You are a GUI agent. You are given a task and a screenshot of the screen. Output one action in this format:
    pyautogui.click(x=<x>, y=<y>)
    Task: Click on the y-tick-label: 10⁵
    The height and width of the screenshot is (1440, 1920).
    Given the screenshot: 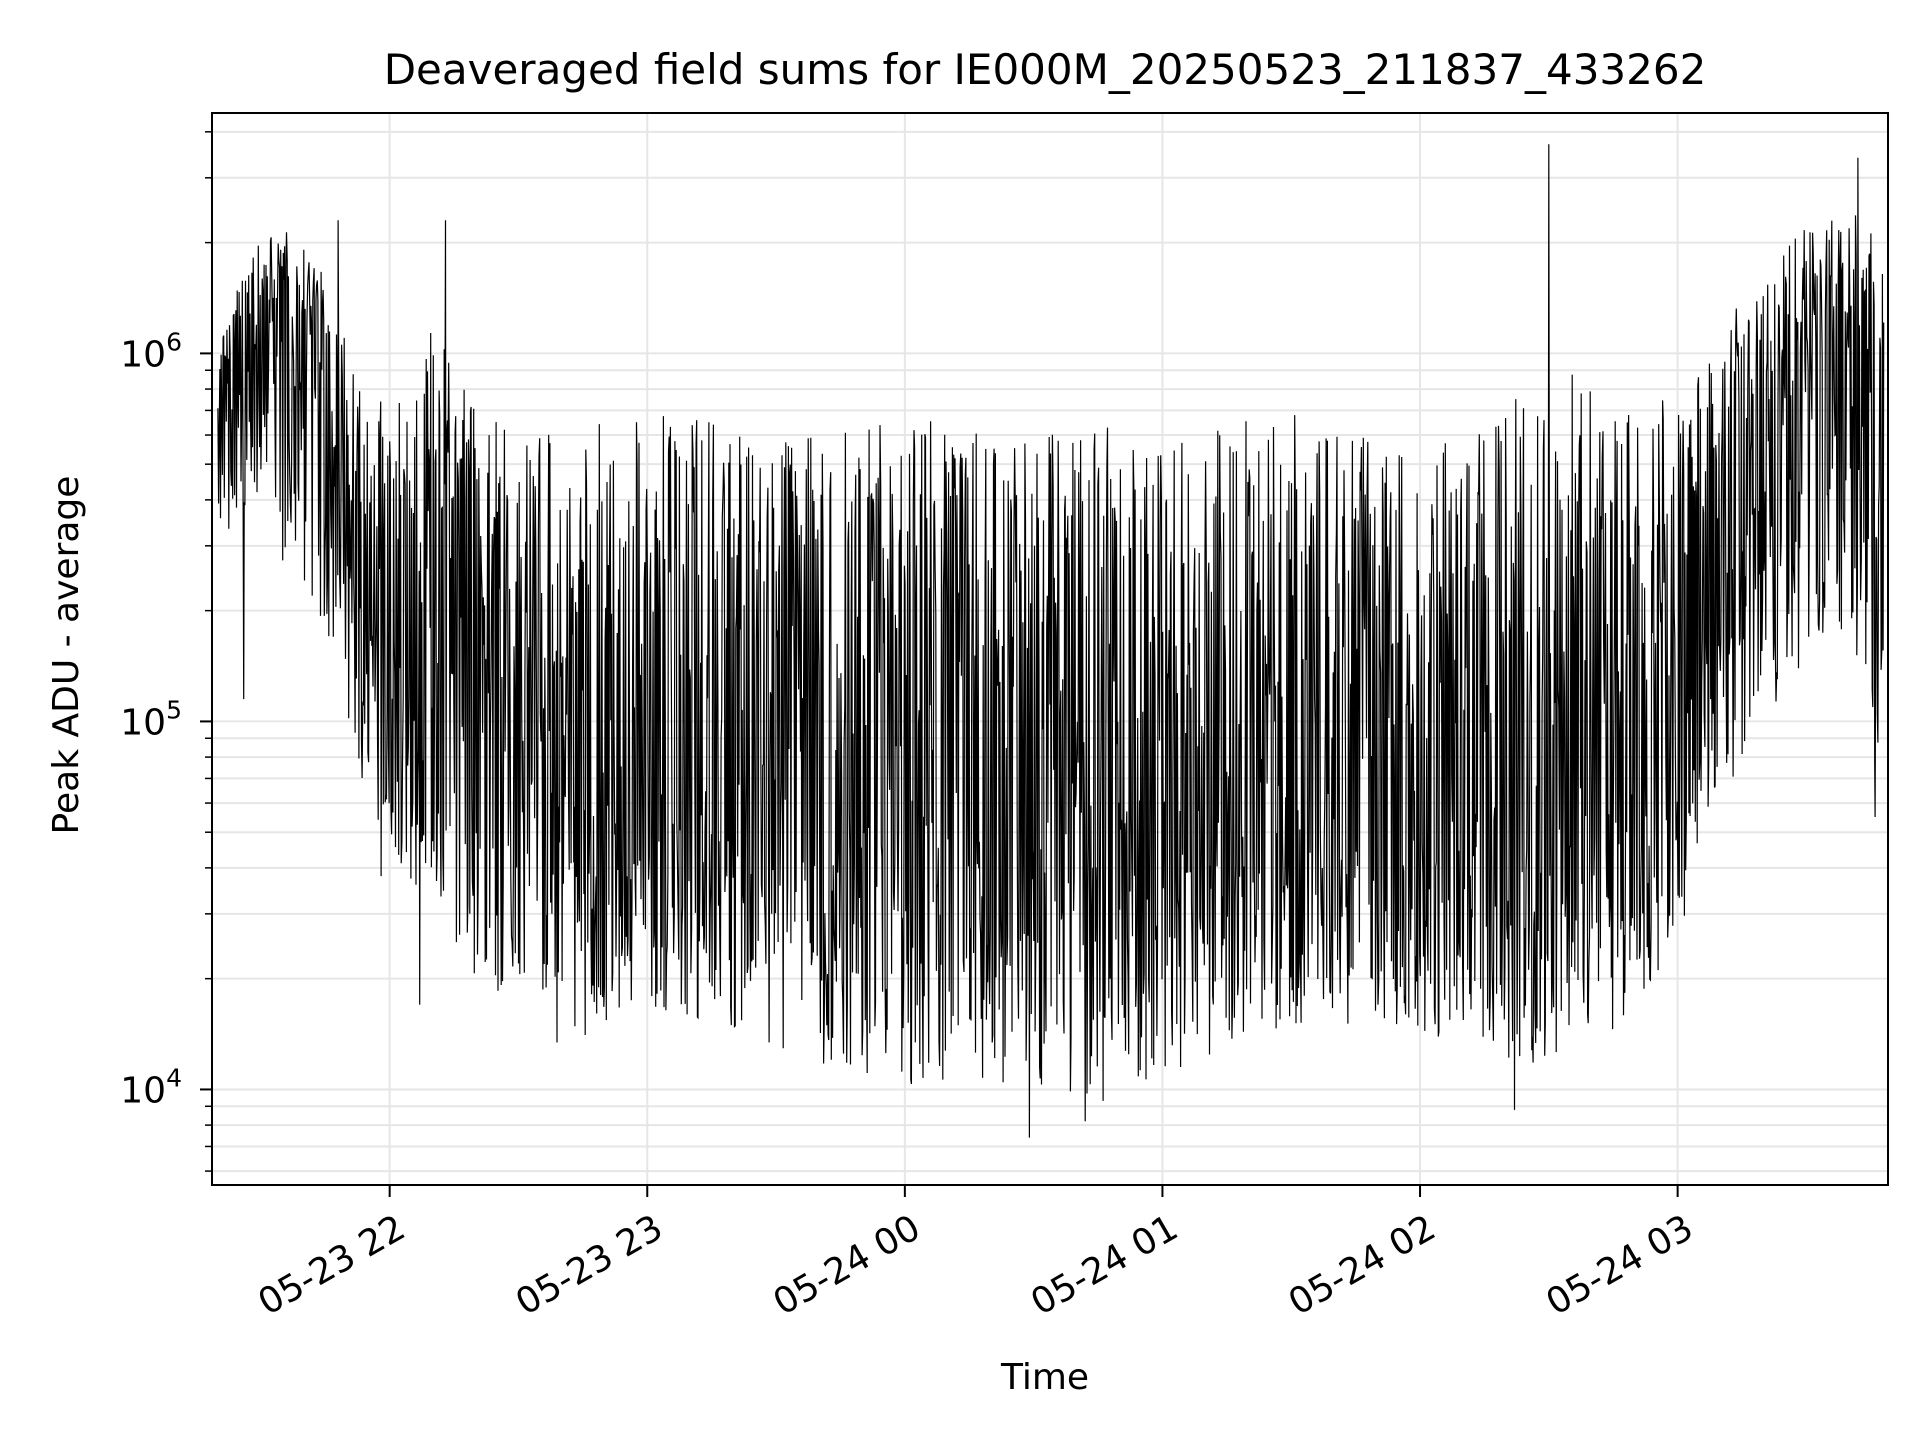 What is the action you would take?
    pyautogui.click(x=151, y=719)
    